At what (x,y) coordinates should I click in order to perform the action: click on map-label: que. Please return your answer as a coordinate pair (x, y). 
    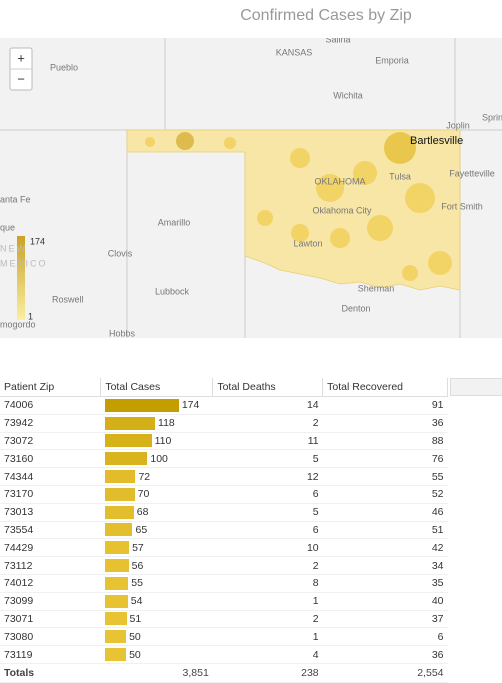
    Looking at the image, I should click on (7, 227).